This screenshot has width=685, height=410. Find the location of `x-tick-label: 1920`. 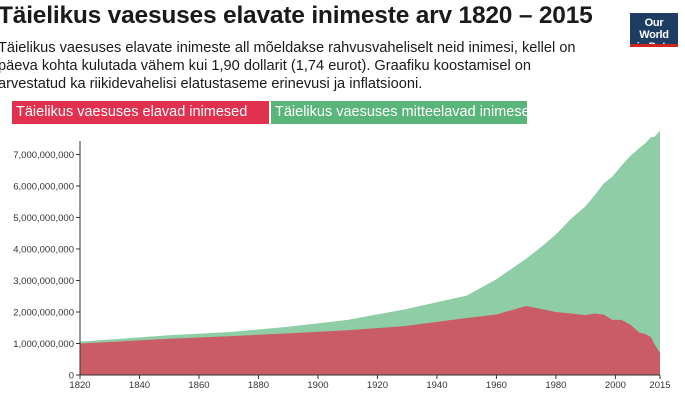

x-tick-label: 1920 is located at coordinates (377, 385).